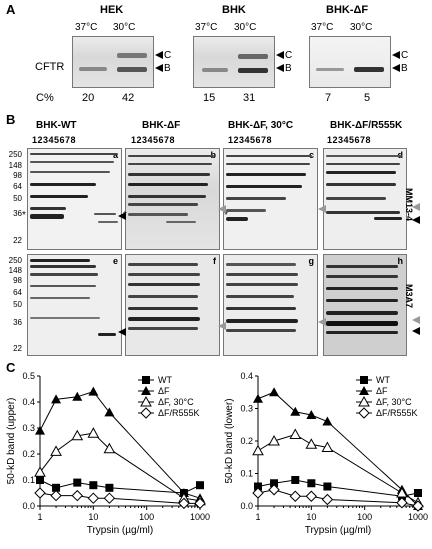 The height and width of the screenshot is (549, 432). What do you see at coordinates (367, 98) in the screenshot?
I see `panel-a-bhkdf-cpct-30: 5` at bounding box center [367, 98].